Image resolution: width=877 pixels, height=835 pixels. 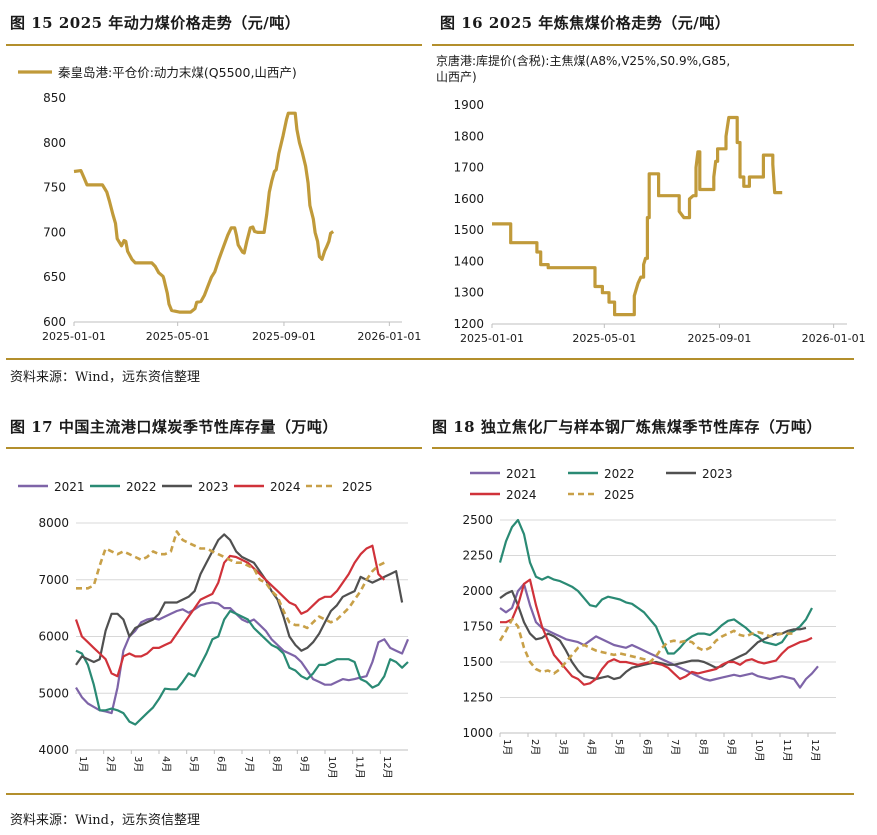 What do you see at coordinates (178, 336) in the screenshot?
I see `fig15-xtick-label: 2025-05-01` at bounding box center [178, 336].